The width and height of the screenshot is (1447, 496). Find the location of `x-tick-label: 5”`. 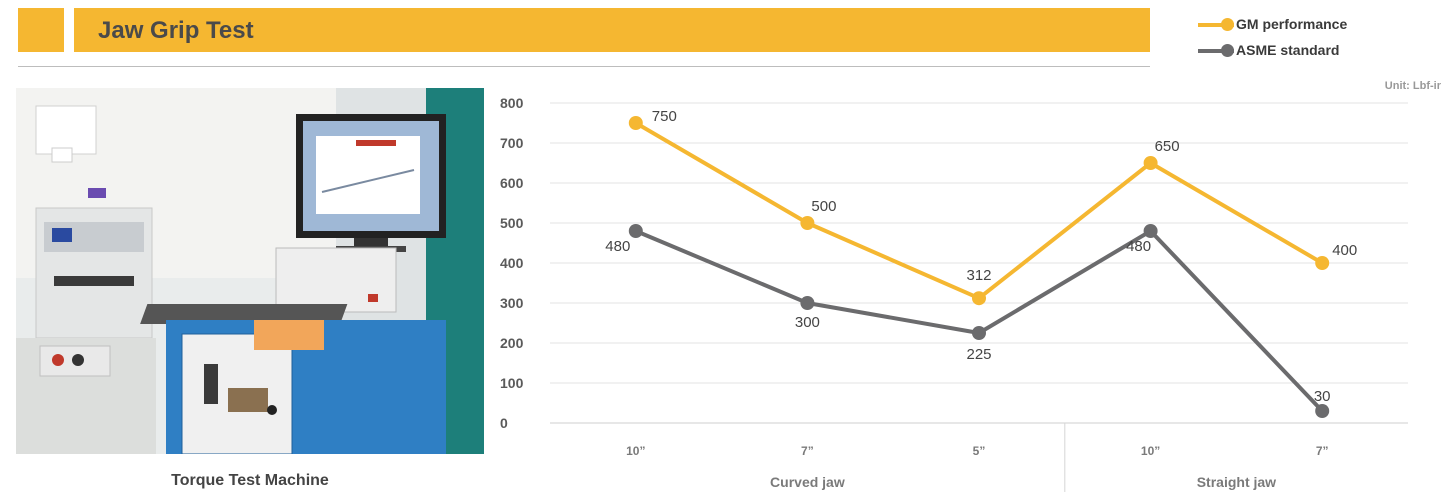

x-tick-label: 5” is located at coordinates (979, 451).